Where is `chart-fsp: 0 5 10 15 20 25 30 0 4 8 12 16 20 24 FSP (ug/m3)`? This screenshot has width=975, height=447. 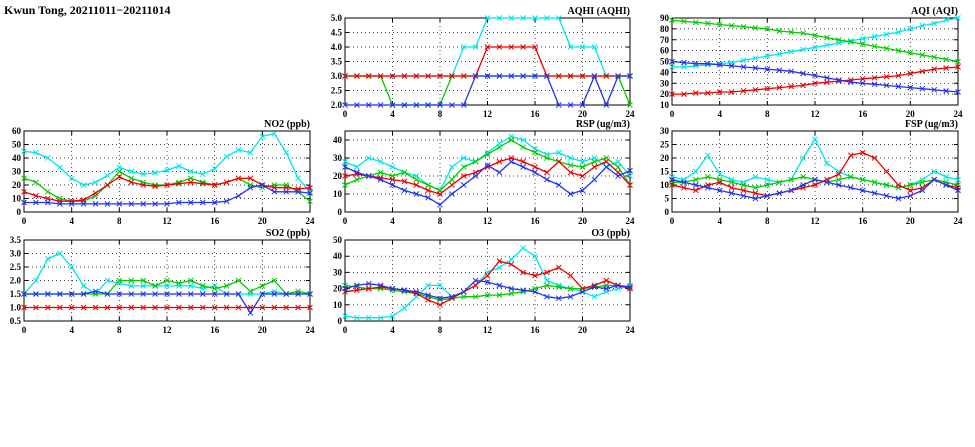 chart-fsp: 0 5 10 15 20 25 30 0 4 8 12 16 20 24 FSP (ug/m3) is located at coordinates (805, 174).